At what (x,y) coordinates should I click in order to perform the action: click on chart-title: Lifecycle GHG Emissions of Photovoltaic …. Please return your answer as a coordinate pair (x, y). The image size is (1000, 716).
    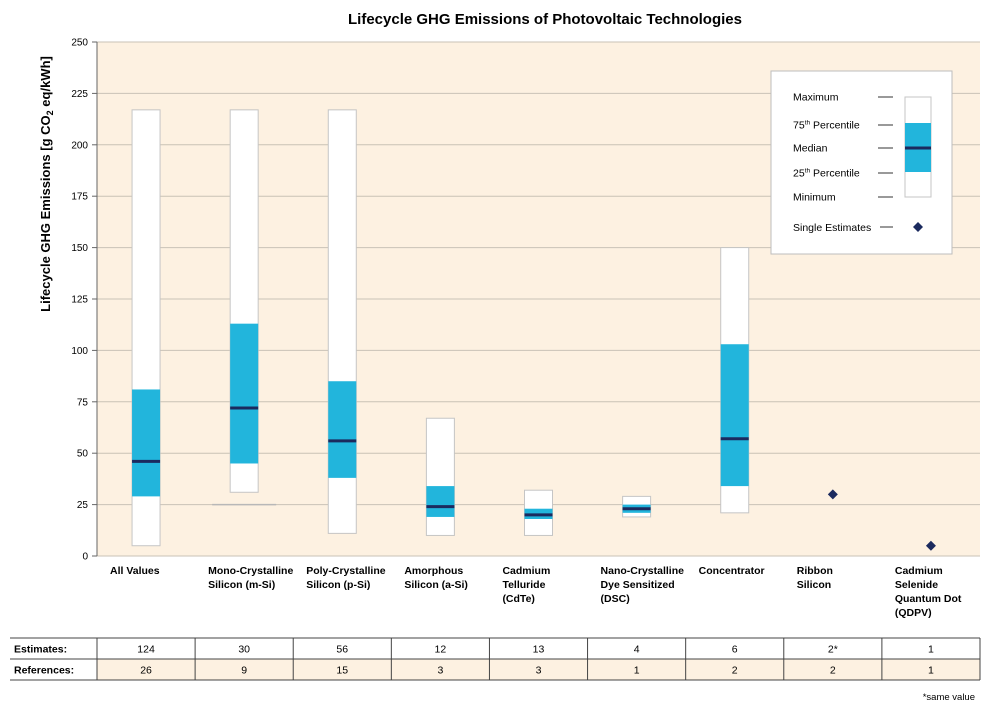
    Looking at the image, I should click on (545, 19).